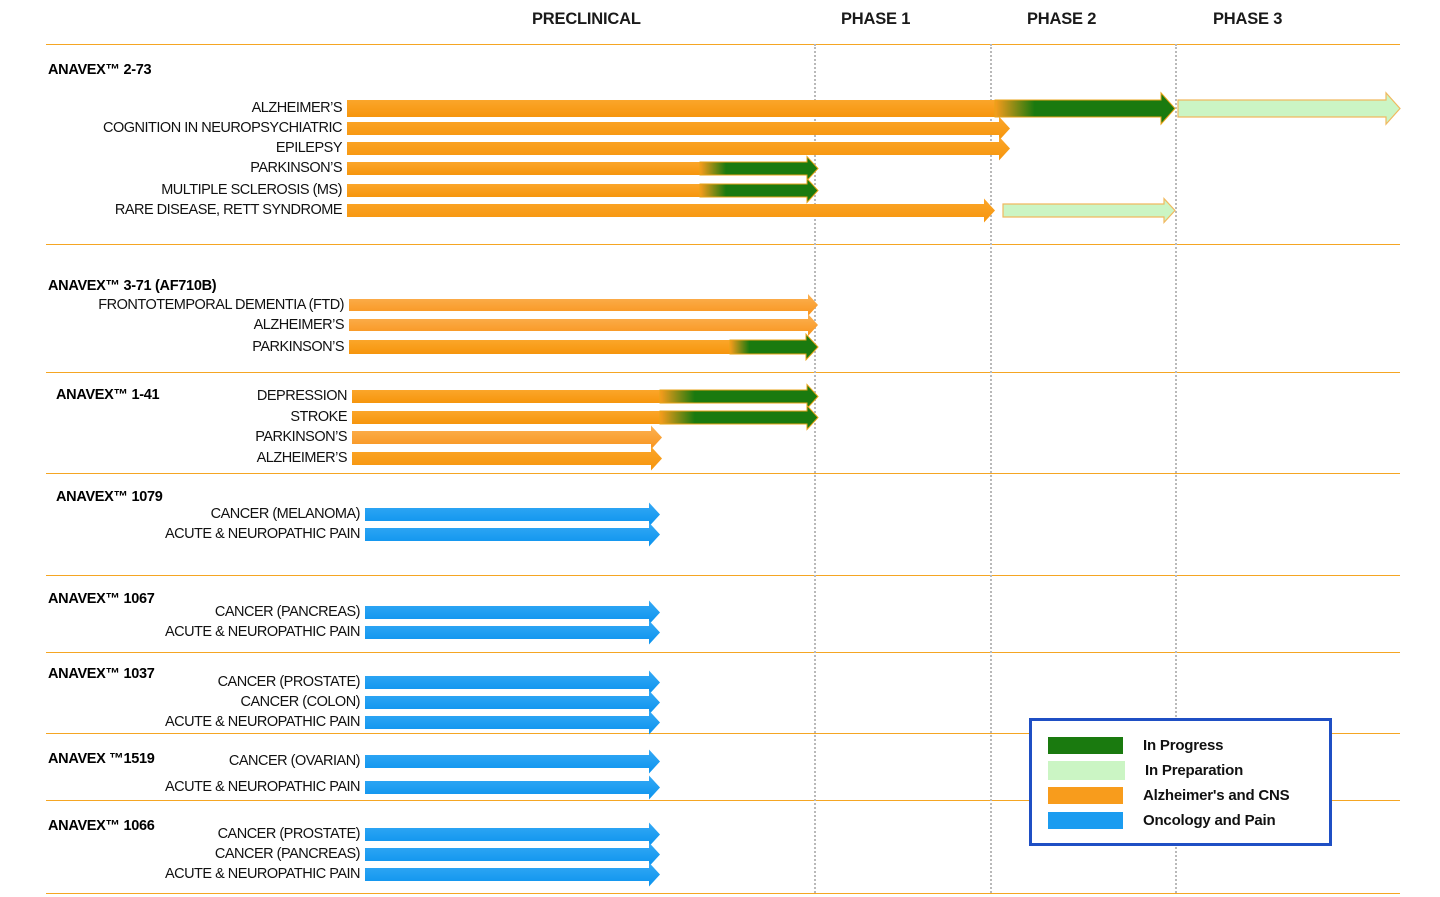 The height and width of the screenshot is (897, 1440). Describe the element at coordinates (251, 190) in the screenshot. I see `indication-label: MULTIPLE SCLEROSIS (MS)` at that location.